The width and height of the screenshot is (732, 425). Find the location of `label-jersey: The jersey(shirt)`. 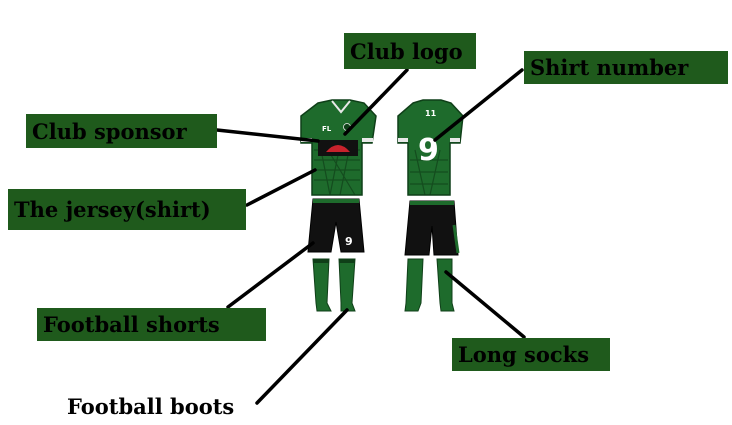

label-jersey: The jersey(shirt) is located at coordinates (127, 209).